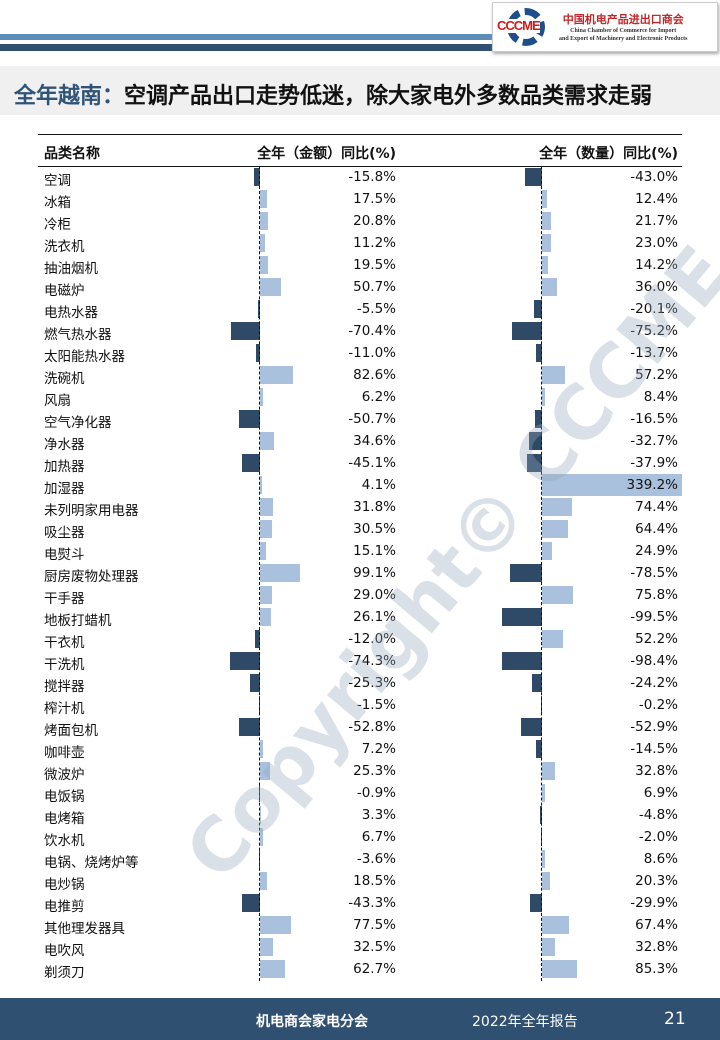  Describe the element at coordinates (623, 31) in the screenshot. I see `logo-name-en-1: China Chamber of Commerce for Import` at that location.